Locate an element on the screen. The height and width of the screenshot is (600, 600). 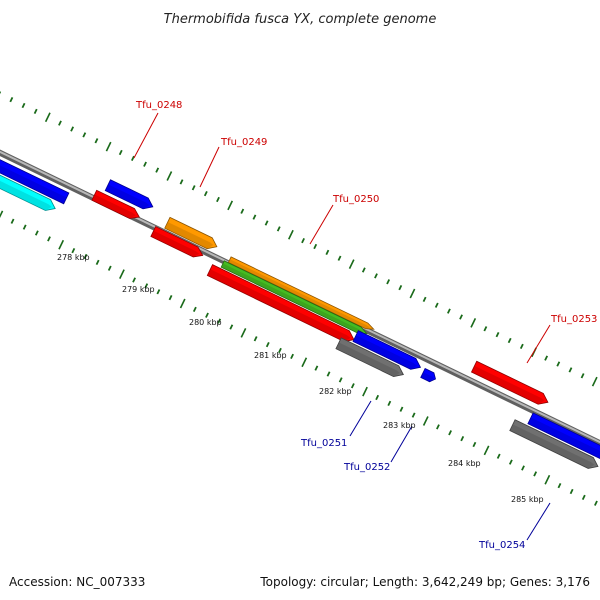
gene-arrow-small-blue is located at coordinates (428, 375).